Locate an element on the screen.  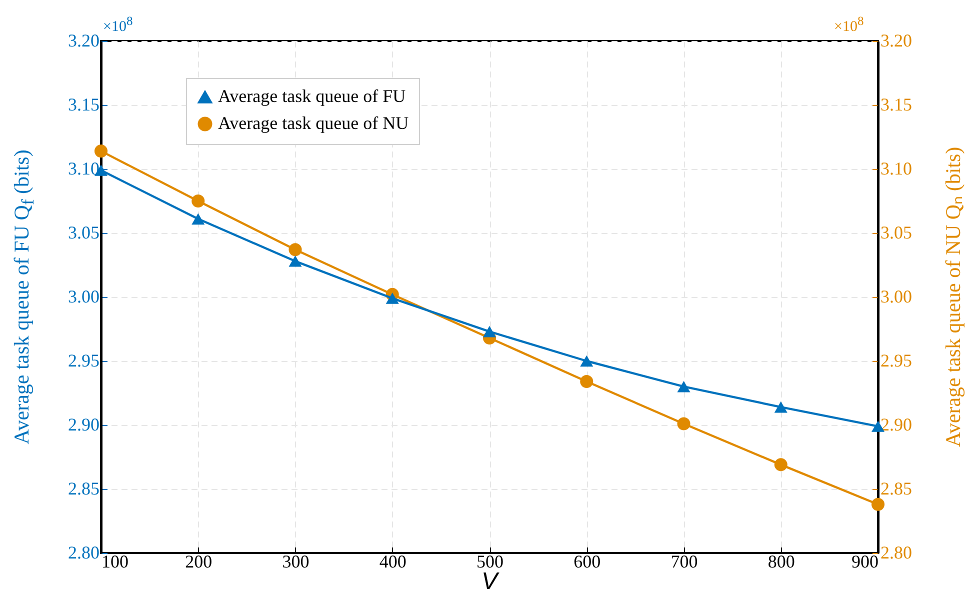
x-tick-label: 600 is located at coordinates (587, 562).